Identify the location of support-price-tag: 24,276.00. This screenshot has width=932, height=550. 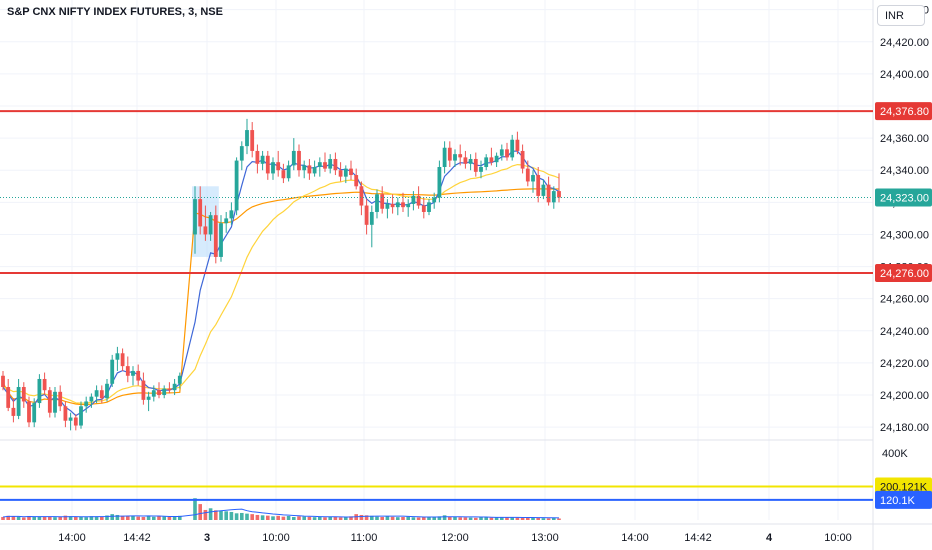
(903, 272).